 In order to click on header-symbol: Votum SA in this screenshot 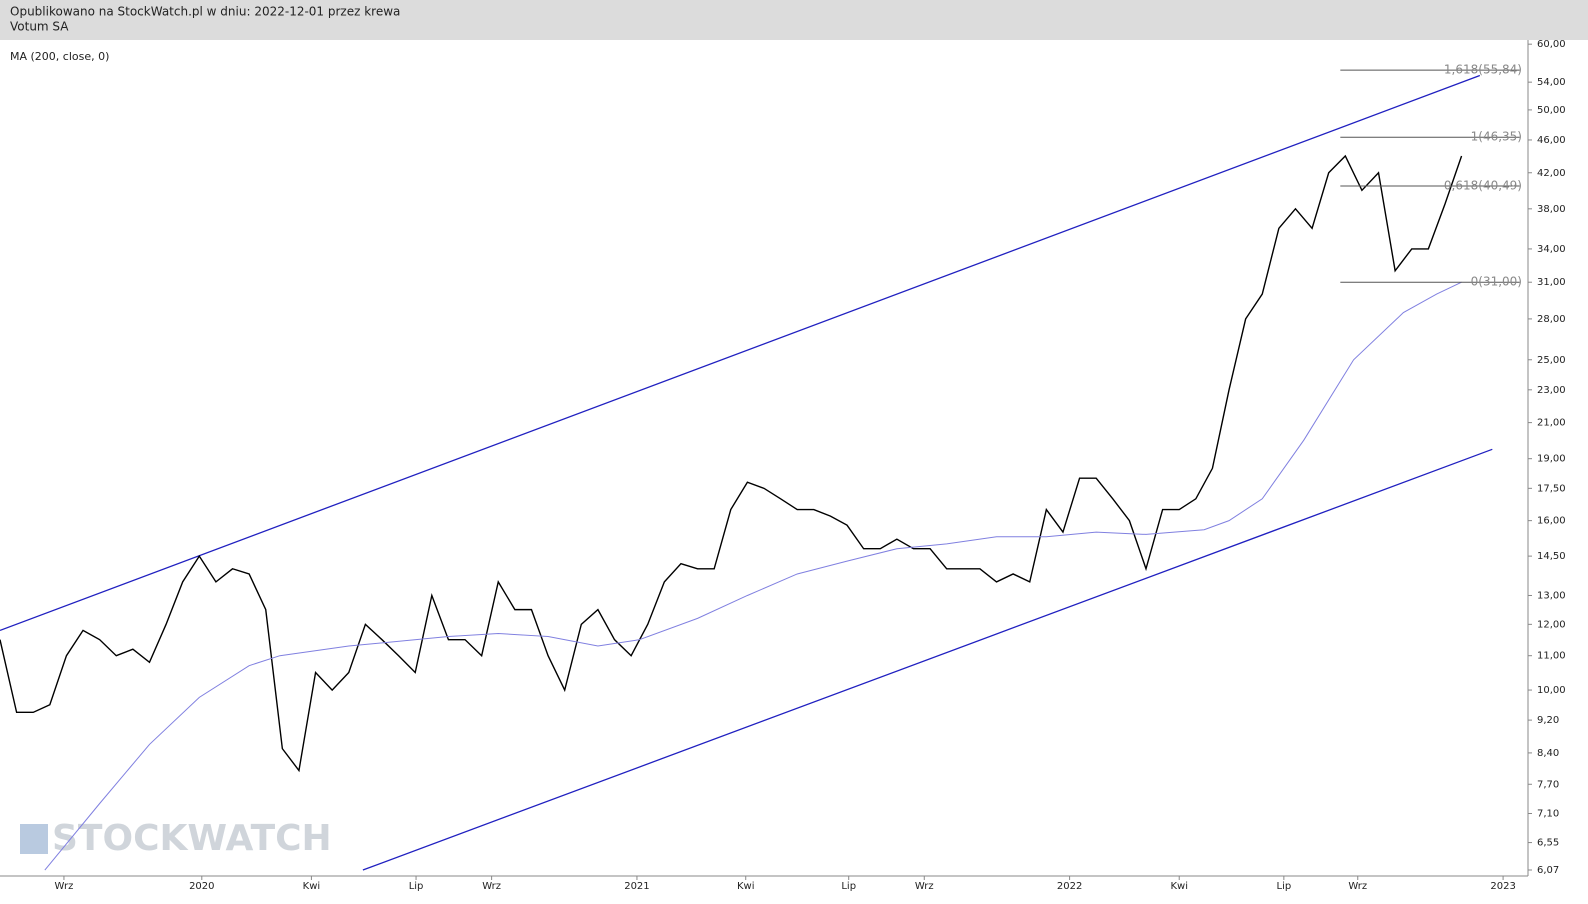, I will do `click(39, 27)`.